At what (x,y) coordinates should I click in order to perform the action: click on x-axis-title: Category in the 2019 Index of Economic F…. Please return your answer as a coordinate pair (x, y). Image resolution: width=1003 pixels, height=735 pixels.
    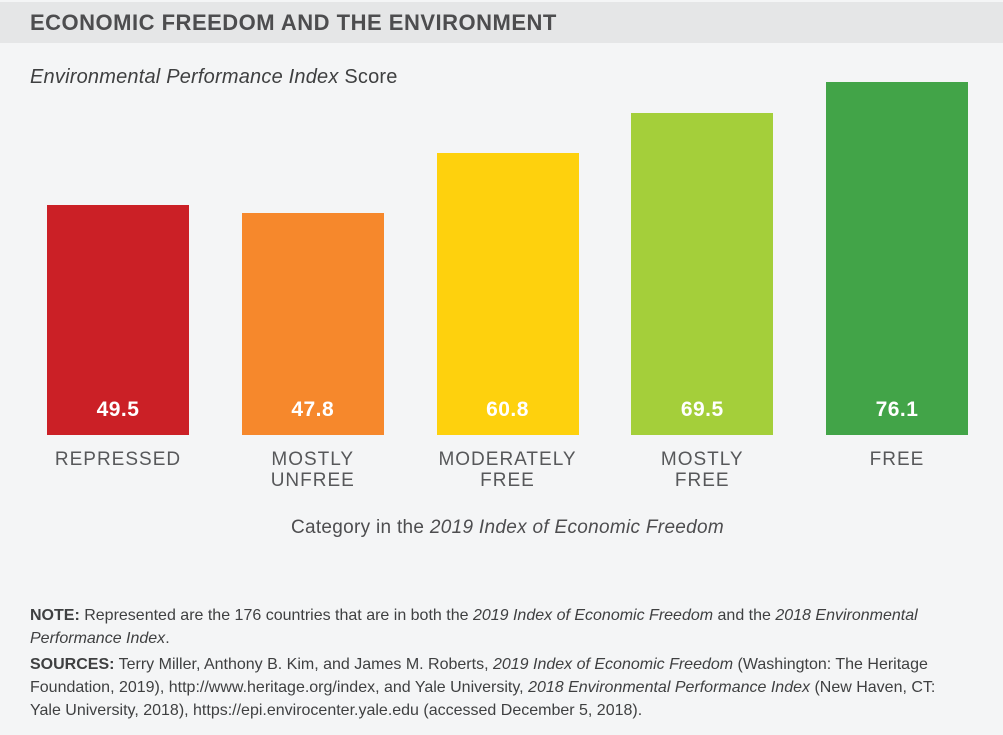
    Looking at the image, I should click on (507, 528).